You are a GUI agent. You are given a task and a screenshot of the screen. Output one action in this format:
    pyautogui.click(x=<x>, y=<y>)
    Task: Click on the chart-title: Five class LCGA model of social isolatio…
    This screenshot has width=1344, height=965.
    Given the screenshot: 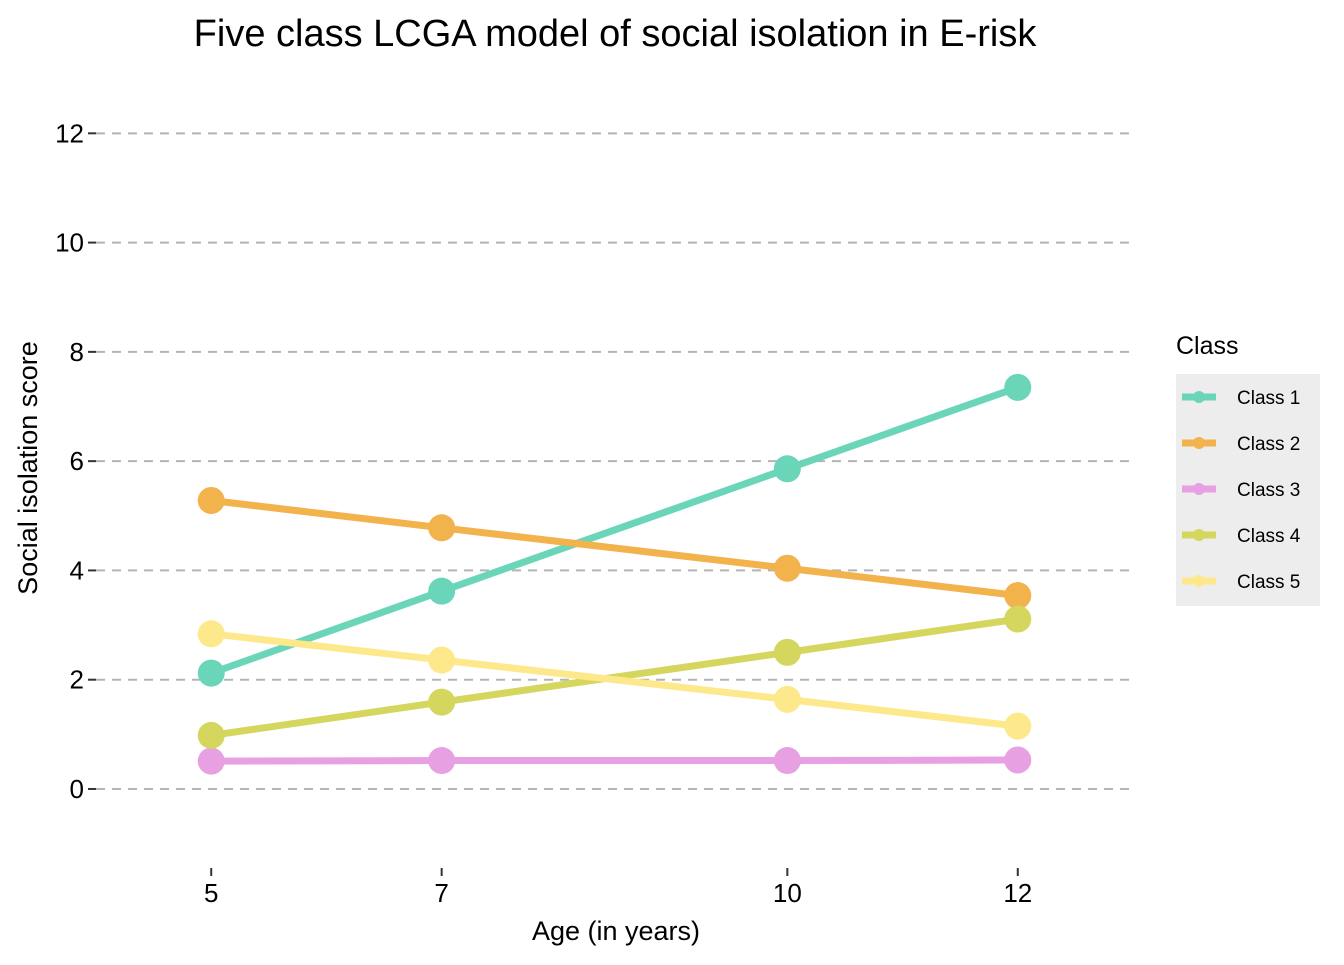 What is the action you would take?
    pyautogui.click(x=616, y=34)
    